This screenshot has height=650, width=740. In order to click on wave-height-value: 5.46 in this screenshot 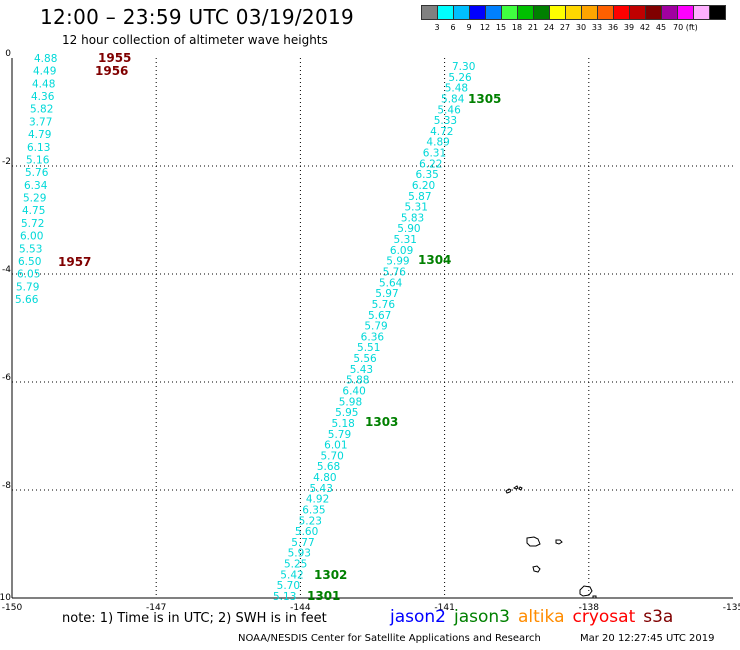, I will do `click(449, 110)`.